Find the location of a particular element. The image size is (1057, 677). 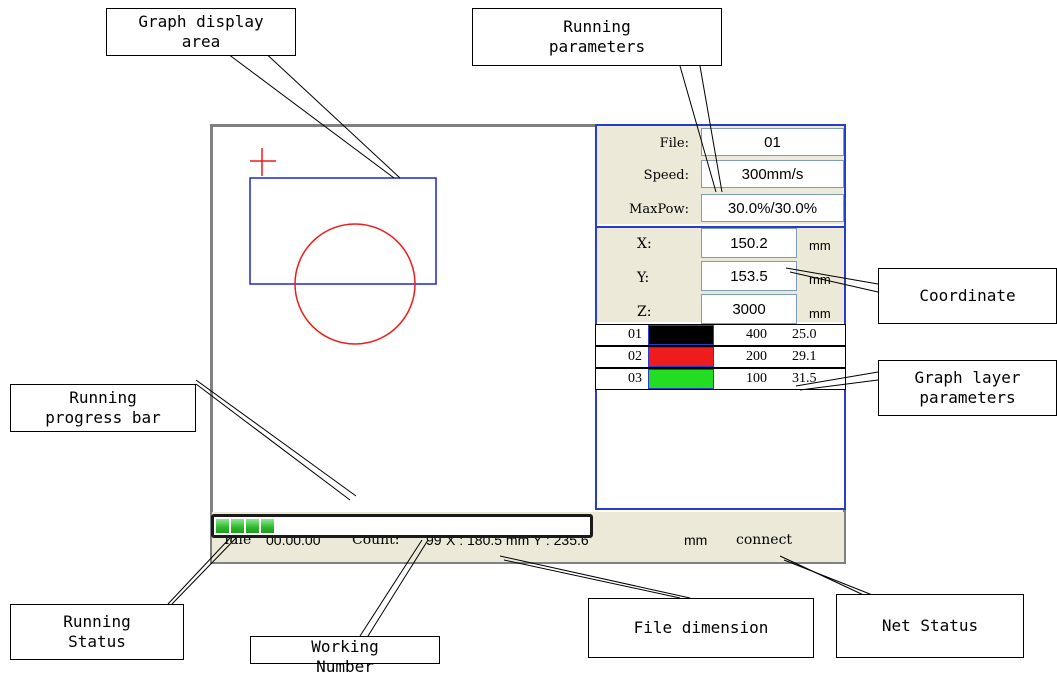

callout-running-parameters: Running parameters is located at coordinates (597, 37).